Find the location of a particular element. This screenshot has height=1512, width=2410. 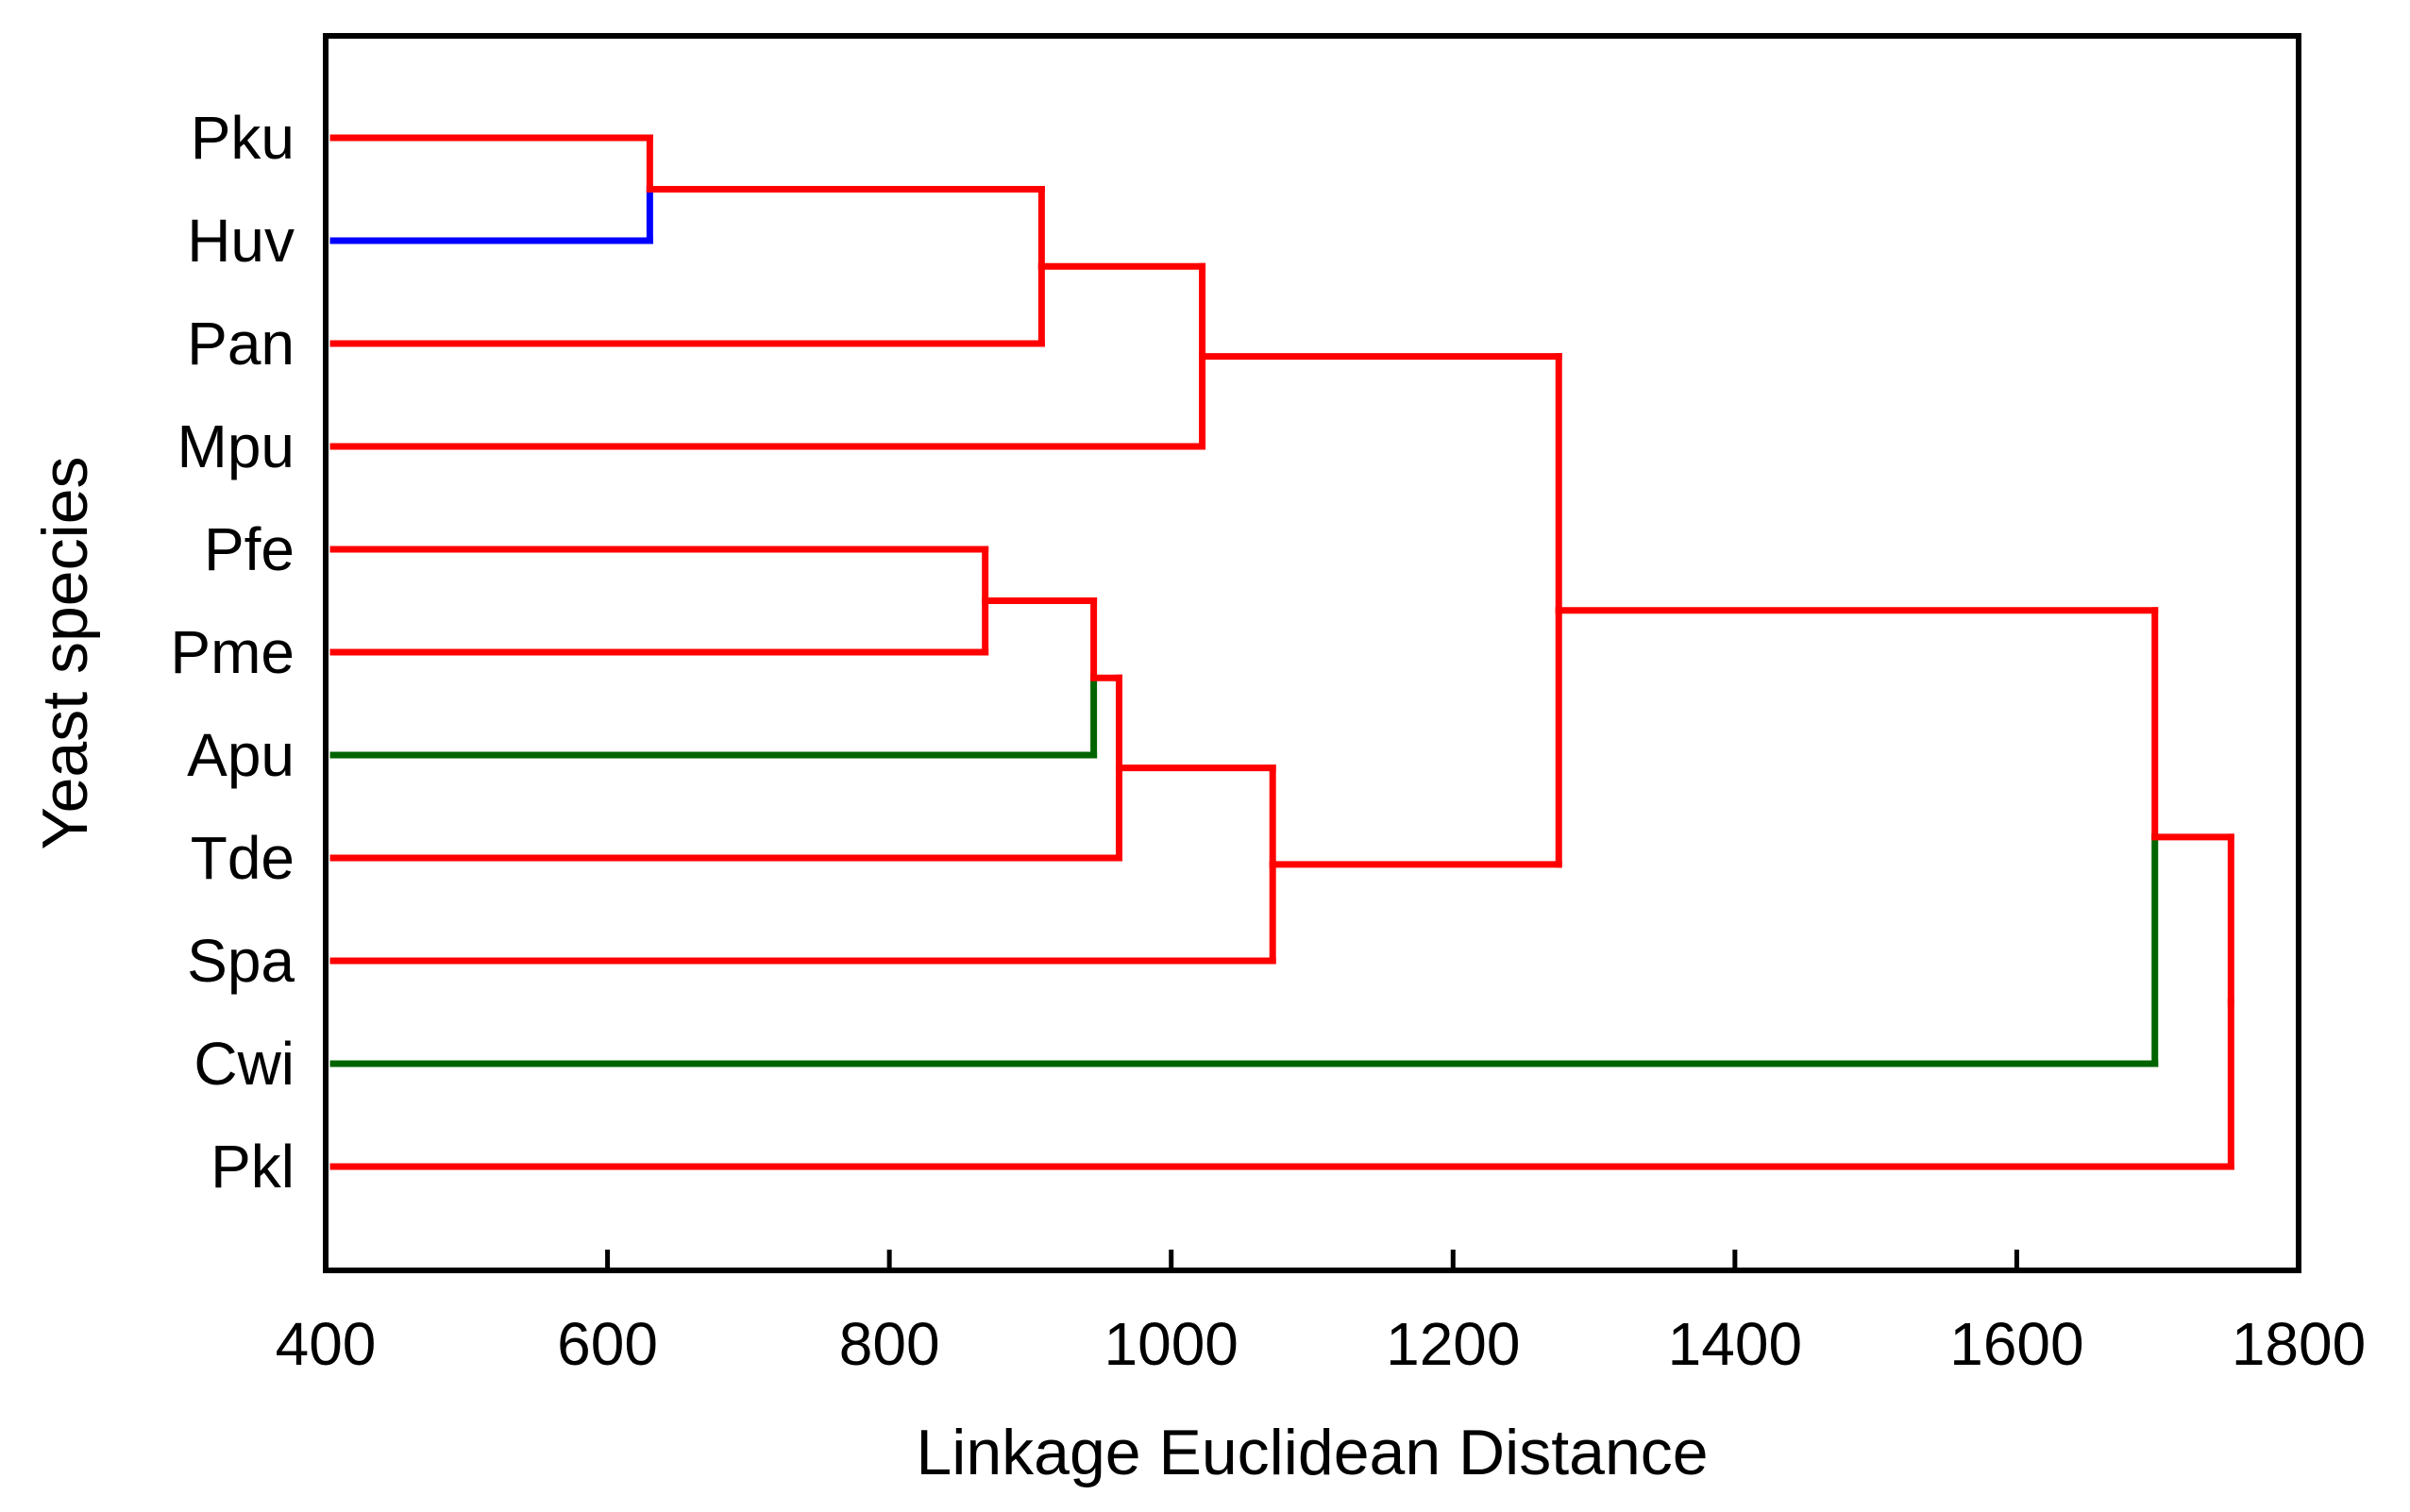

x-tick-label: 1600 is located at coordinates (2016, 1344).